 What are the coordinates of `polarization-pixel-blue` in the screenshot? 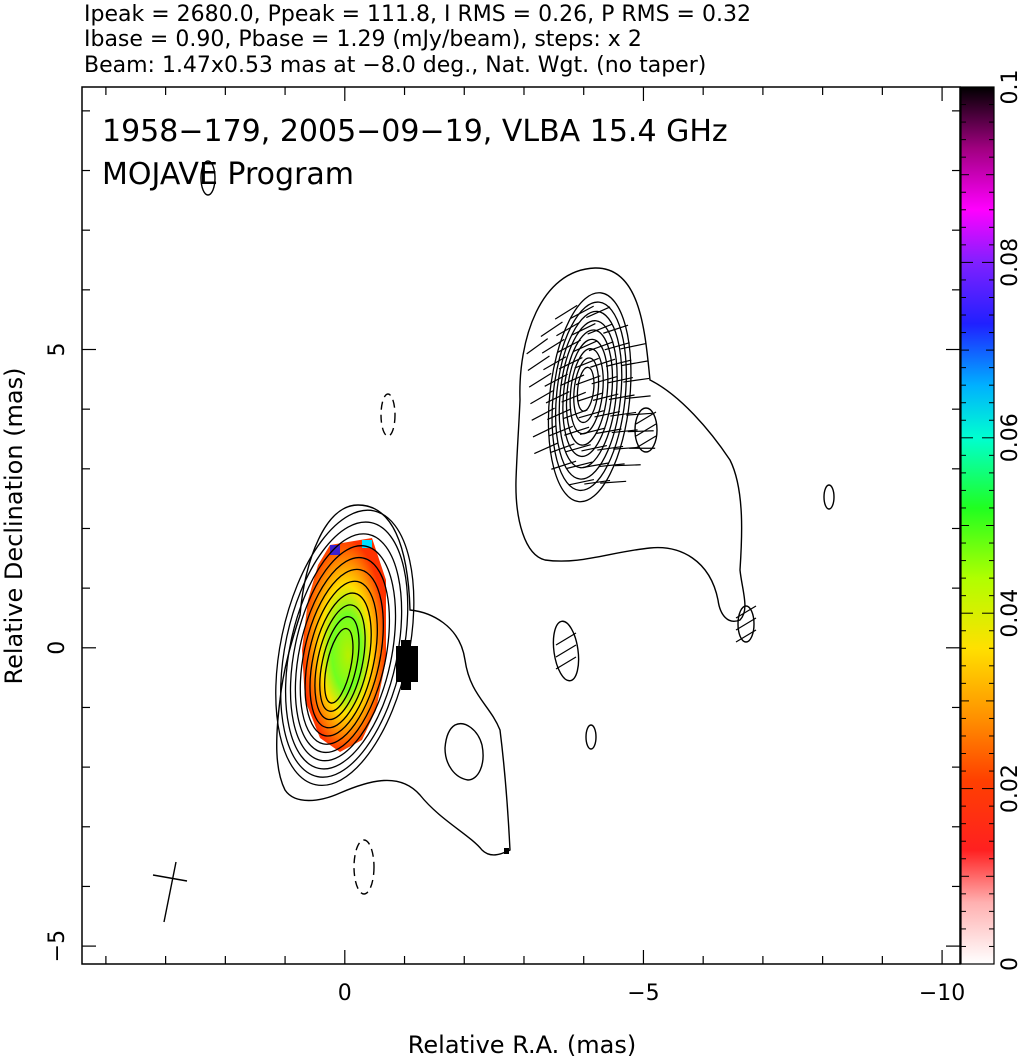 It's located at (335, 550).